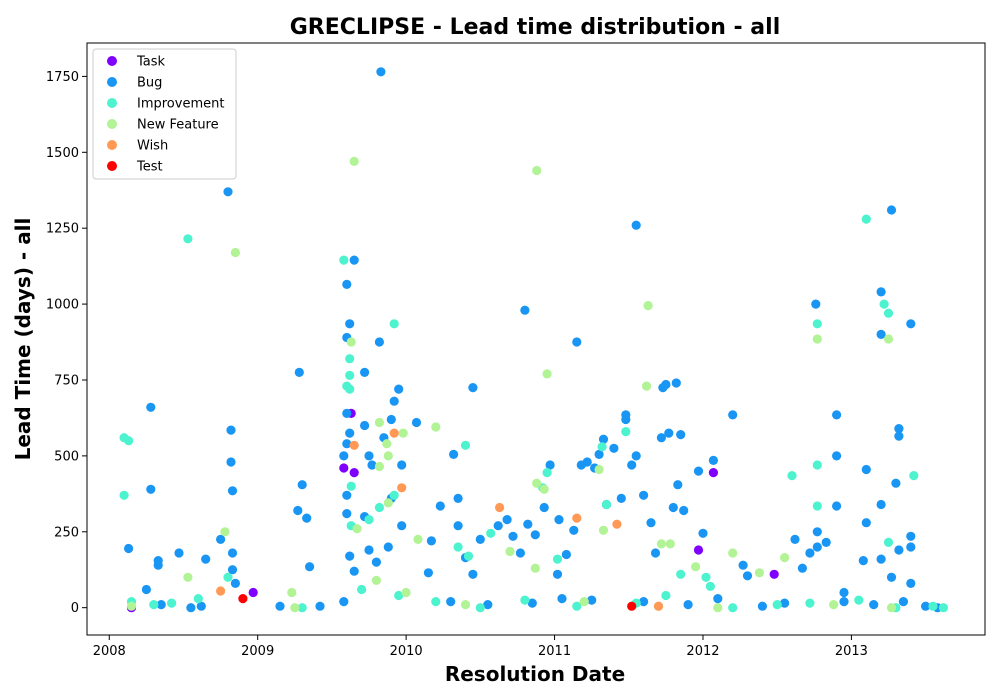 This screenshot has width=1000, height=700. What do you see at coordinates (62, 77) in the screenshot?
I see `y-tick-label: 1750` at bounding box center [62, 77].